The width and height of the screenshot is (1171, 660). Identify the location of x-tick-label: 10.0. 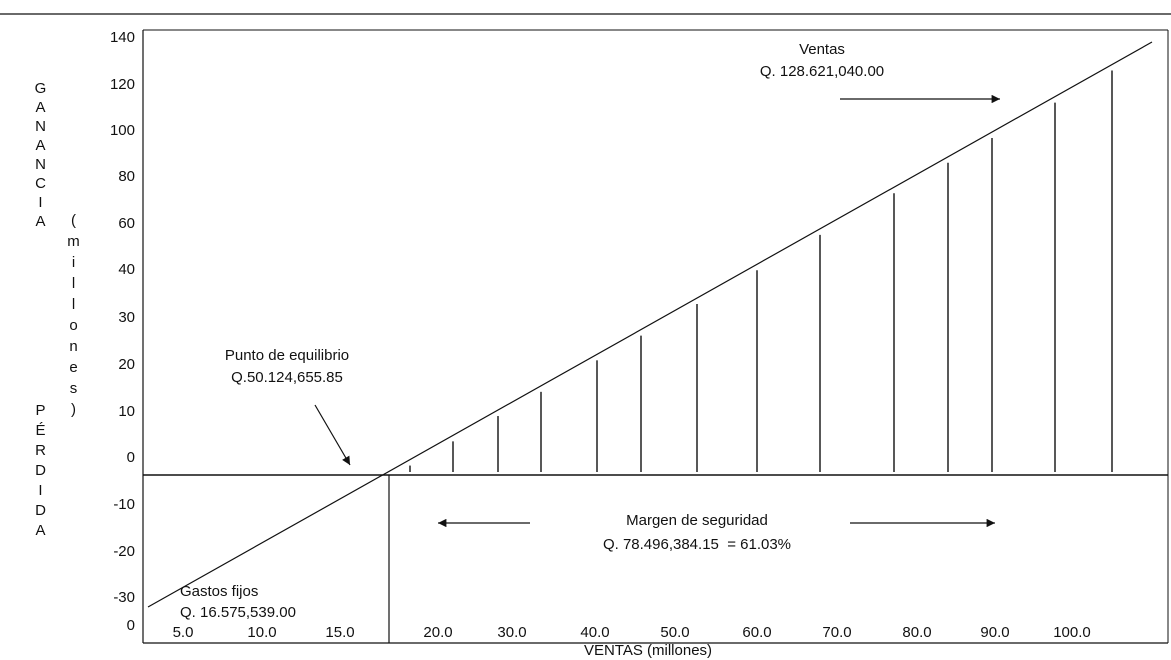
(261, 632).